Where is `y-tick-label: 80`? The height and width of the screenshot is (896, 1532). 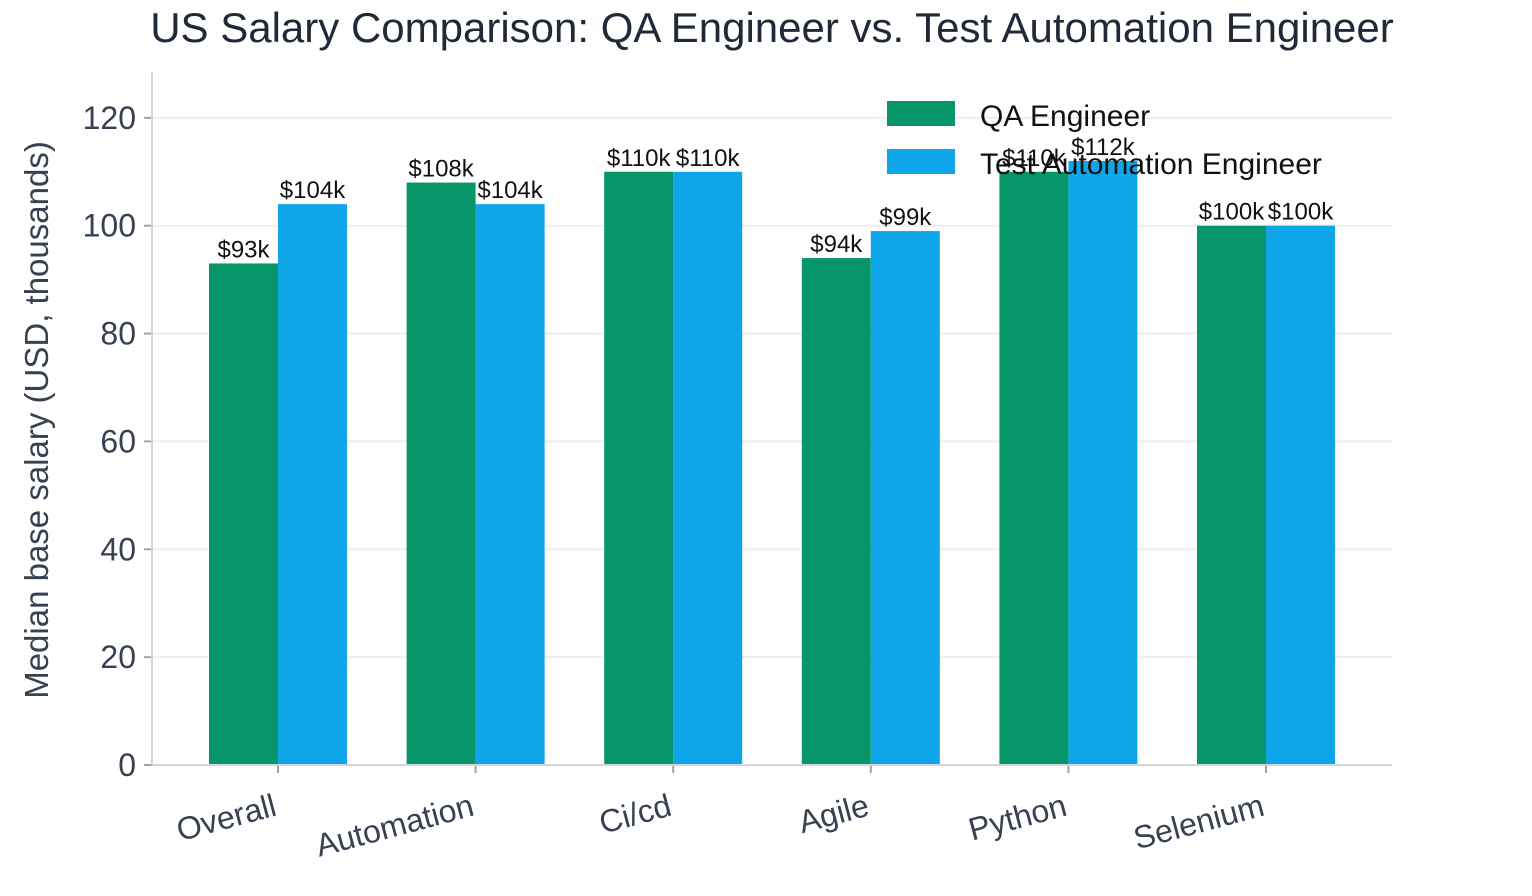 y-tick-label: 80 is located at coordinates (118, 334).